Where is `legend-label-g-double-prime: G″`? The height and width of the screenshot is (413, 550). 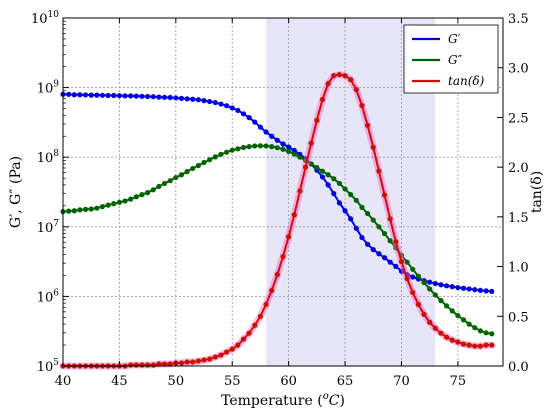 legend-label-g-double-prime: G″ is located at coordinates (455, 60).